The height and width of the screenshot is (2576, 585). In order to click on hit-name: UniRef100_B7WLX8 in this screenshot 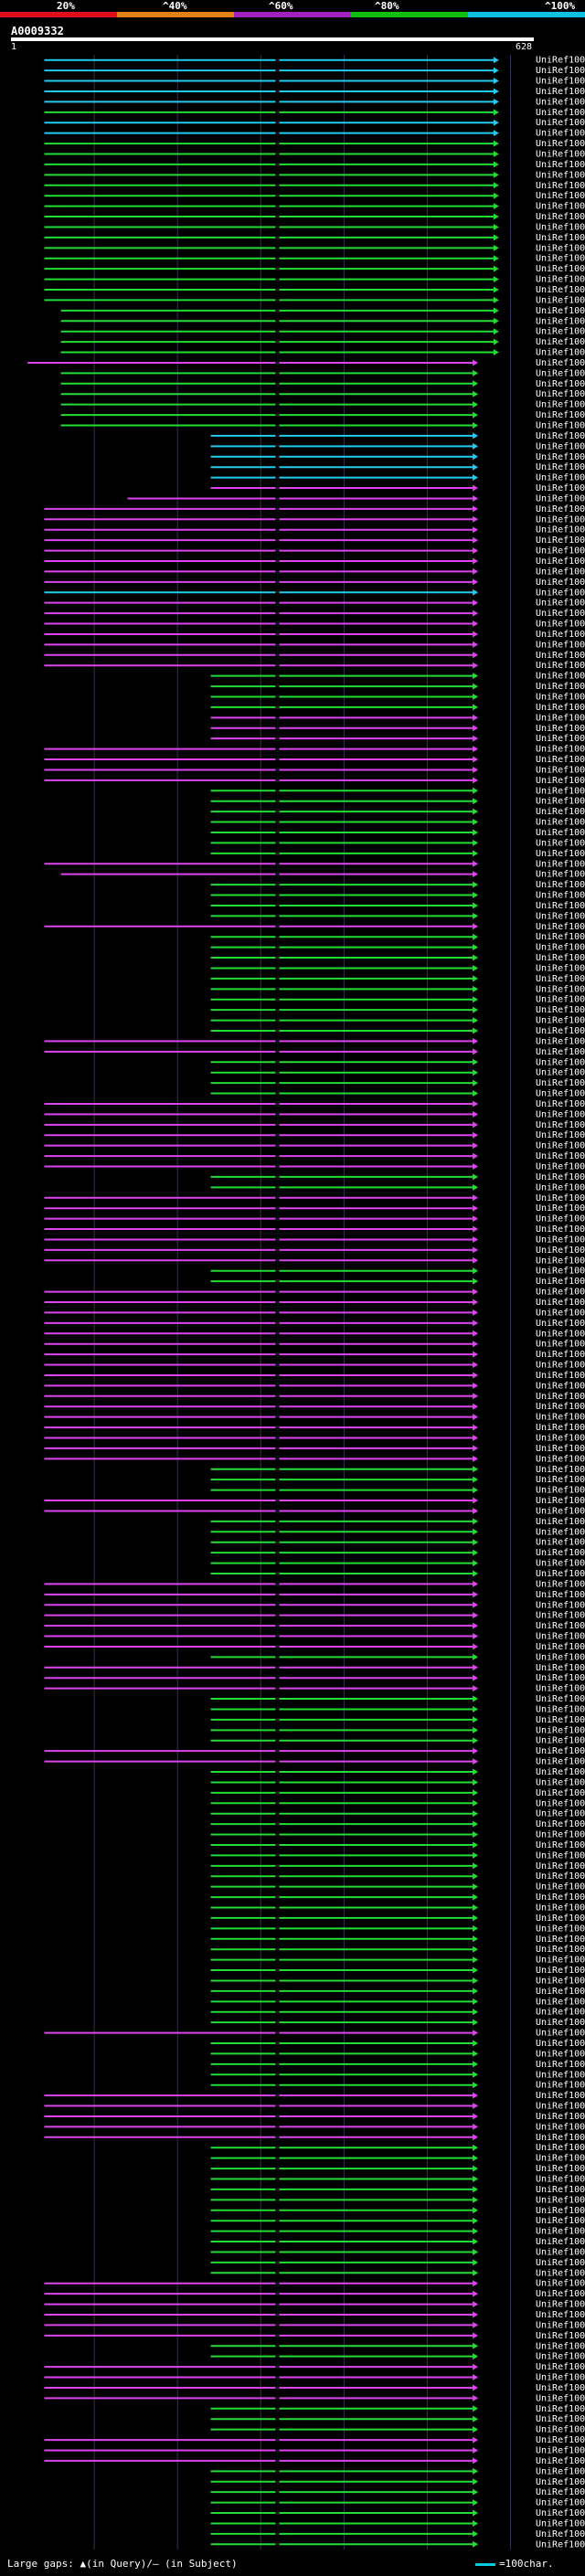, I will do `click(561, 2034)`.